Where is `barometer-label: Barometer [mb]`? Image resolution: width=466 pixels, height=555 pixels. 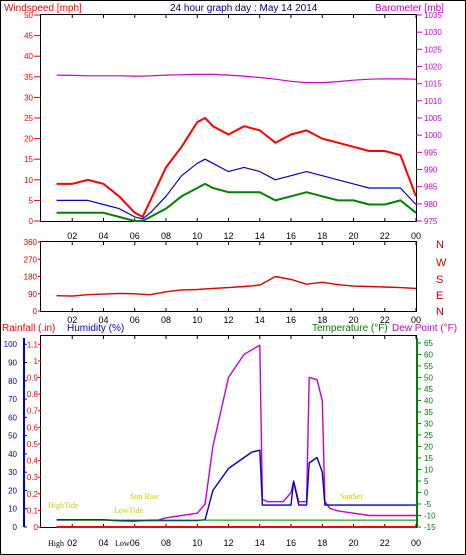 barometer-label: Barometer [mb] is located at coordinates (409, 8).